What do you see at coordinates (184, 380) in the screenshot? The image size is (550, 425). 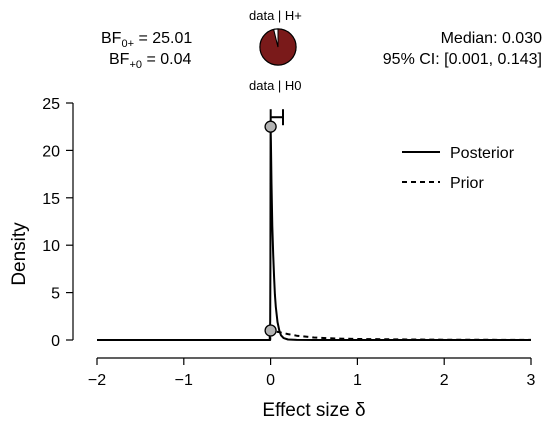 I see `x-tick-label: −1` at bounding box center [184, 380].